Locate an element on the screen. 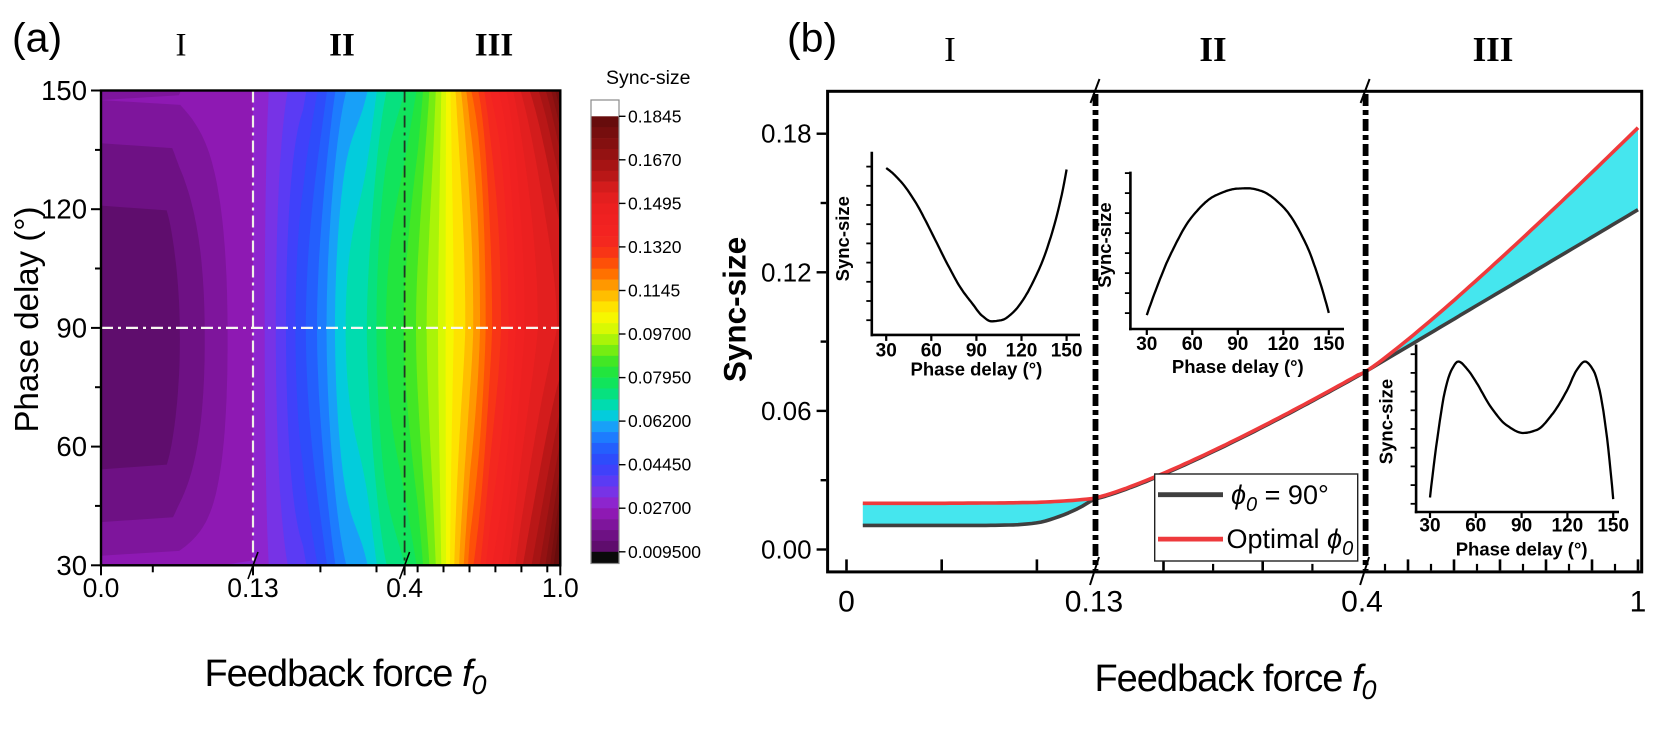  svg-text: 0.18 is located at coordinates (786, 134).